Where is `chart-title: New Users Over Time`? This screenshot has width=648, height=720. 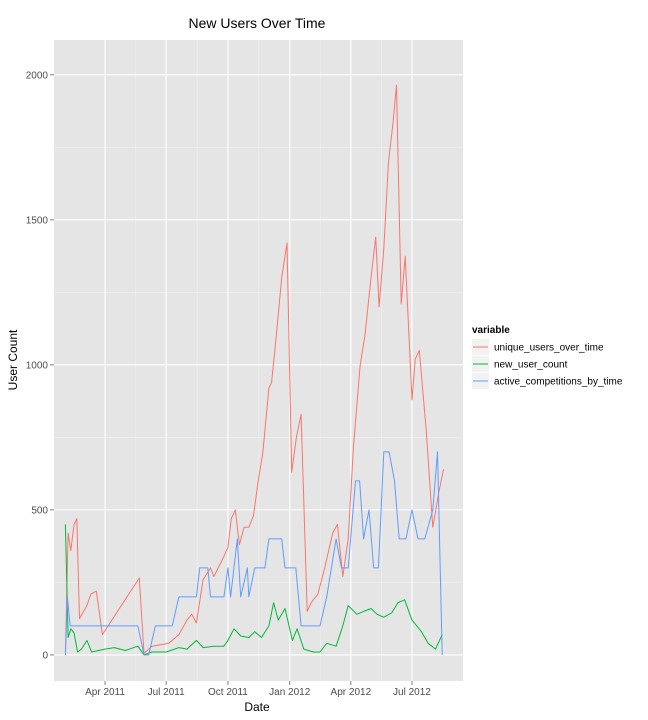
chart-title: New Users Over Time is located at coordinates (257, 23).